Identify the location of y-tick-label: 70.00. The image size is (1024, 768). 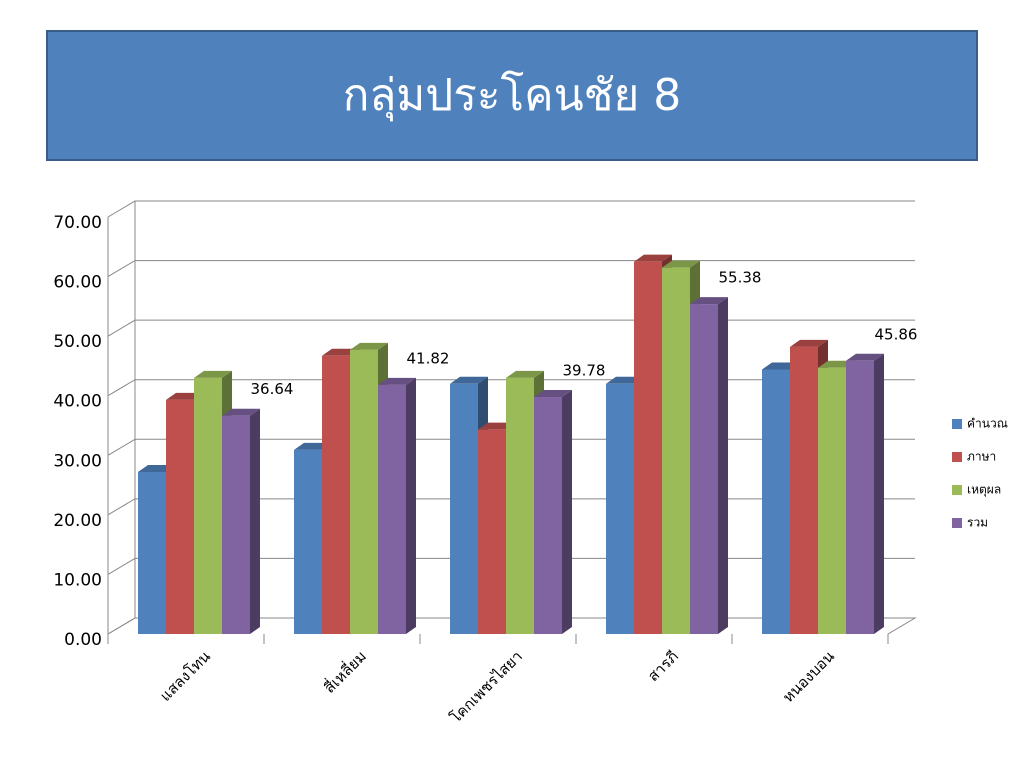
(77, 223).